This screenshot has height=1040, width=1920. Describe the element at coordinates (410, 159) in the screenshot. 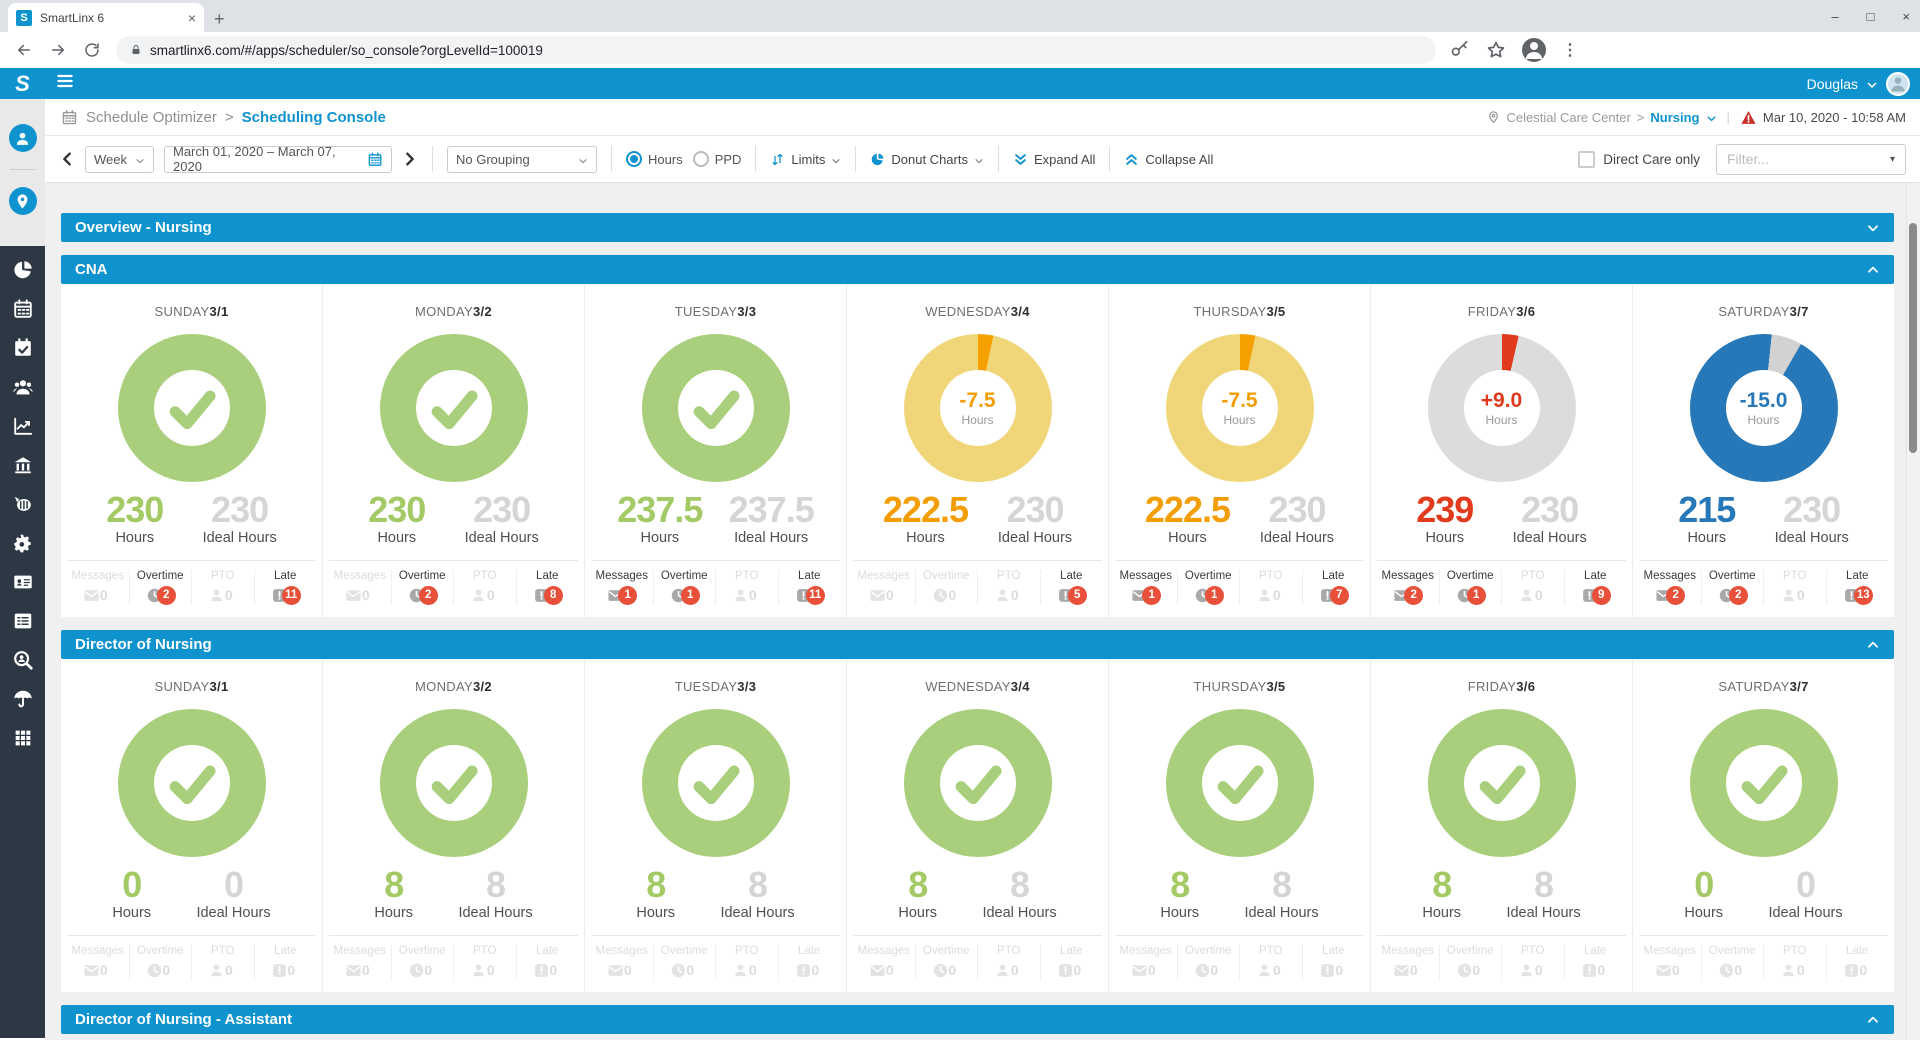

I see `next-period-button` at that location.